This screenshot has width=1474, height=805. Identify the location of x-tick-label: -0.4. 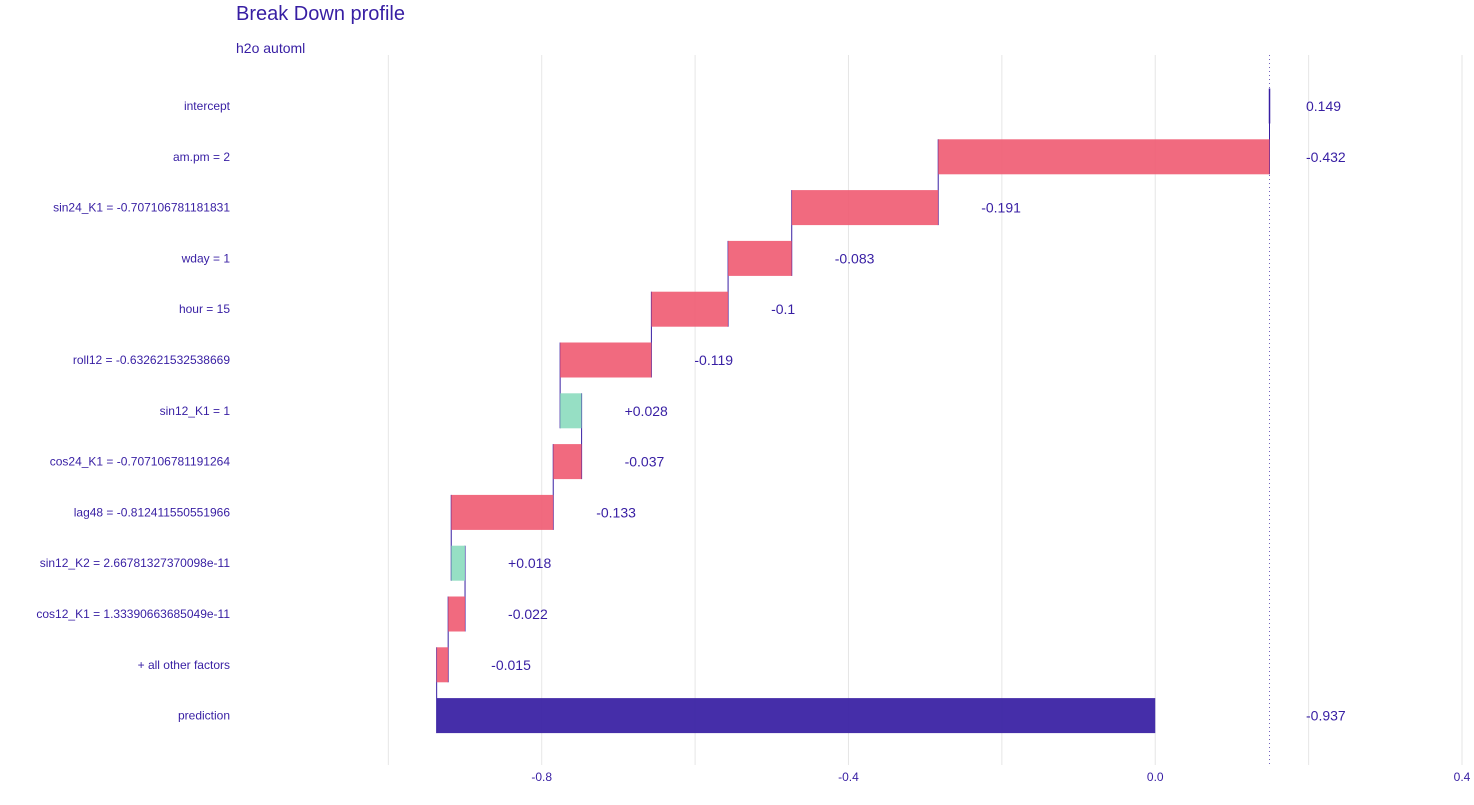
(848, 777).